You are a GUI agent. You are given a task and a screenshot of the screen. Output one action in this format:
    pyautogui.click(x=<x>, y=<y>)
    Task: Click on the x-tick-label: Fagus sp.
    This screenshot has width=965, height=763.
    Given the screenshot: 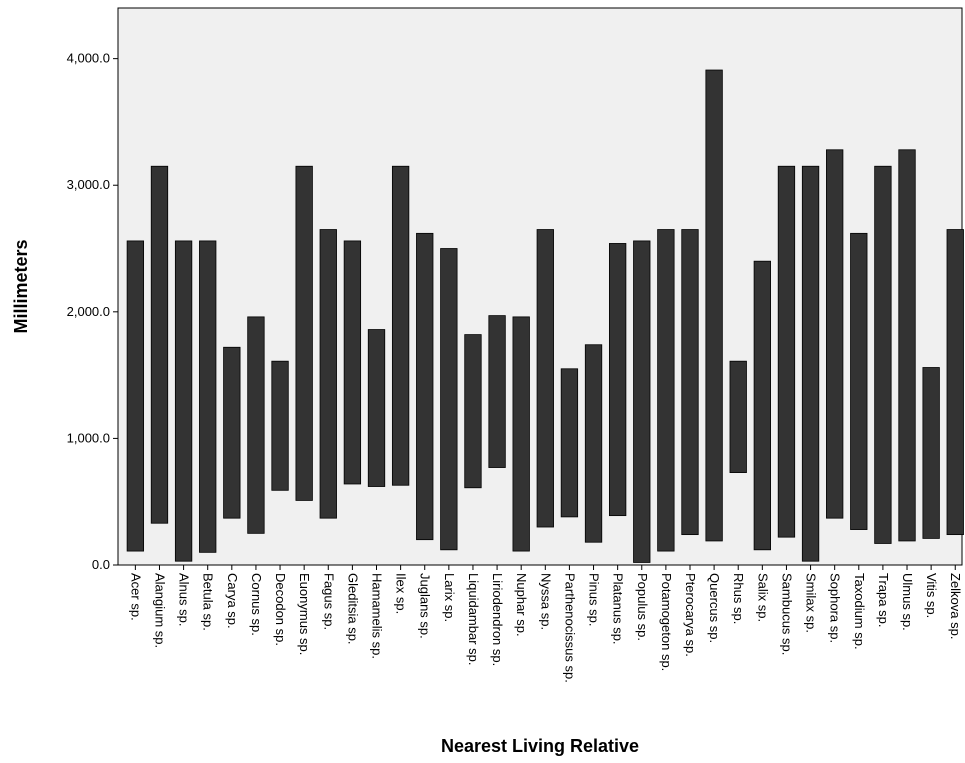 What is the action you would take?
    pyautogui.click(x=328, y=601)
    